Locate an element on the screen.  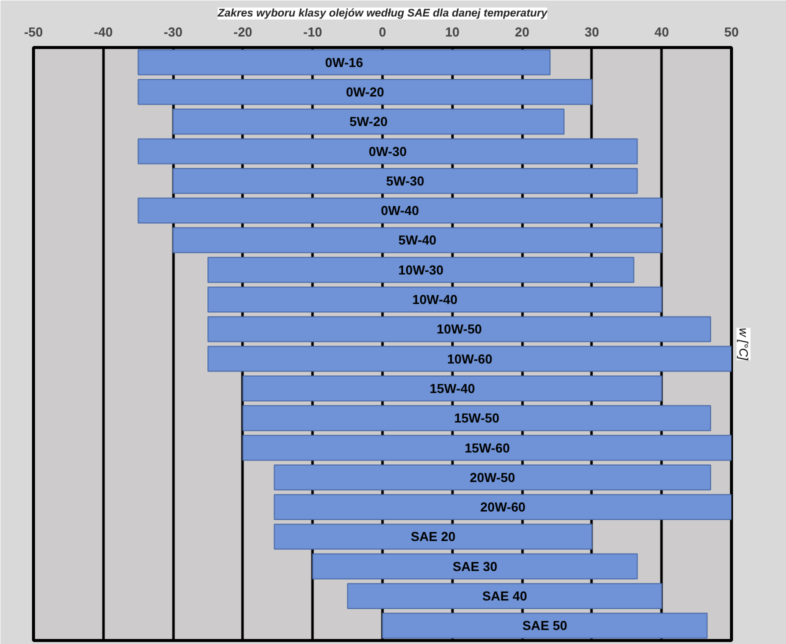
x-tick-label: 0 is located at coordinates (382, 32).